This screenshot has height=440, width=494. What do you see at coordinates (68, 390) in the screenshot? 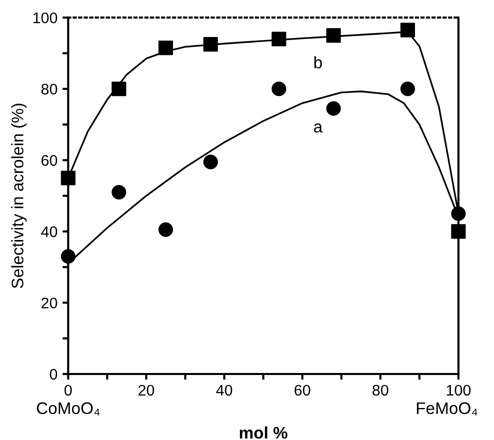
I see `x-tick-label: 0` at bounding box center [68, 390].